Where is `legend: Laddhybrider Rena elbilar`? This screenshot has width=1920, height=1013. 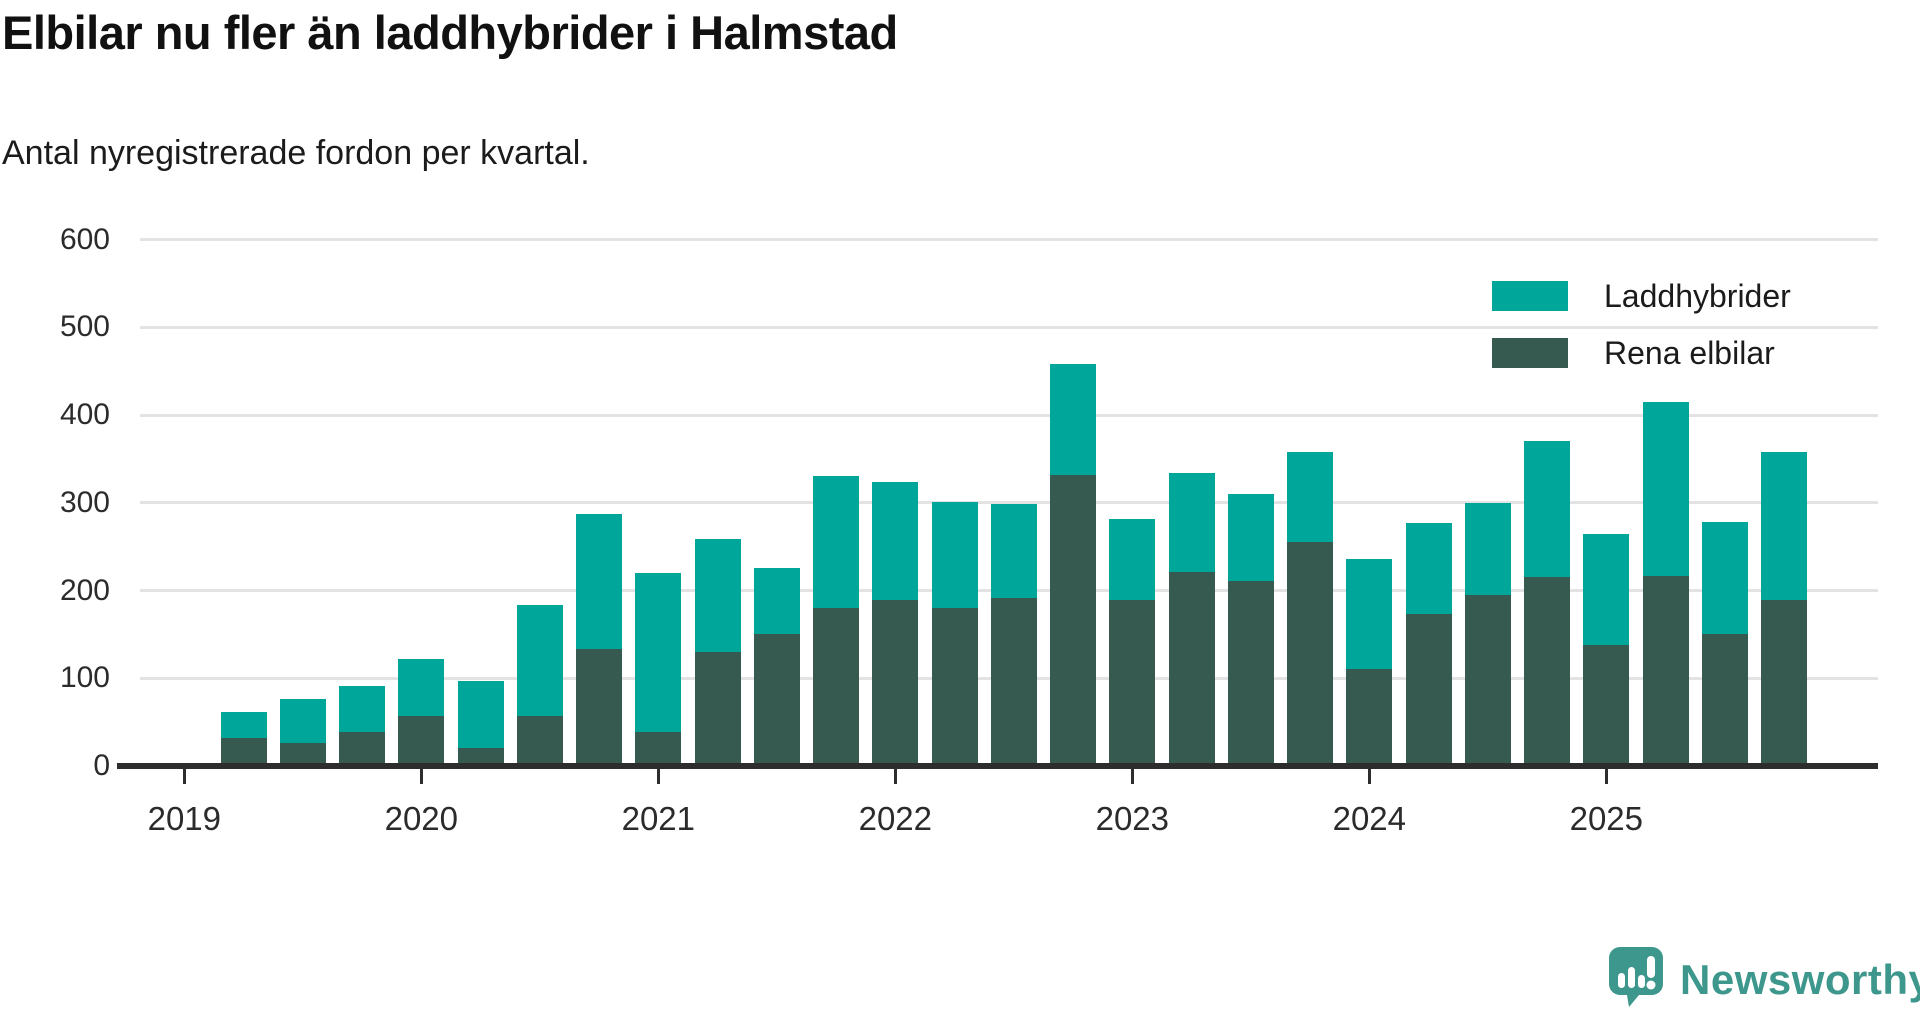
legend: Laddhybrider Rena elbilar is located at coordinates (1641, 336).